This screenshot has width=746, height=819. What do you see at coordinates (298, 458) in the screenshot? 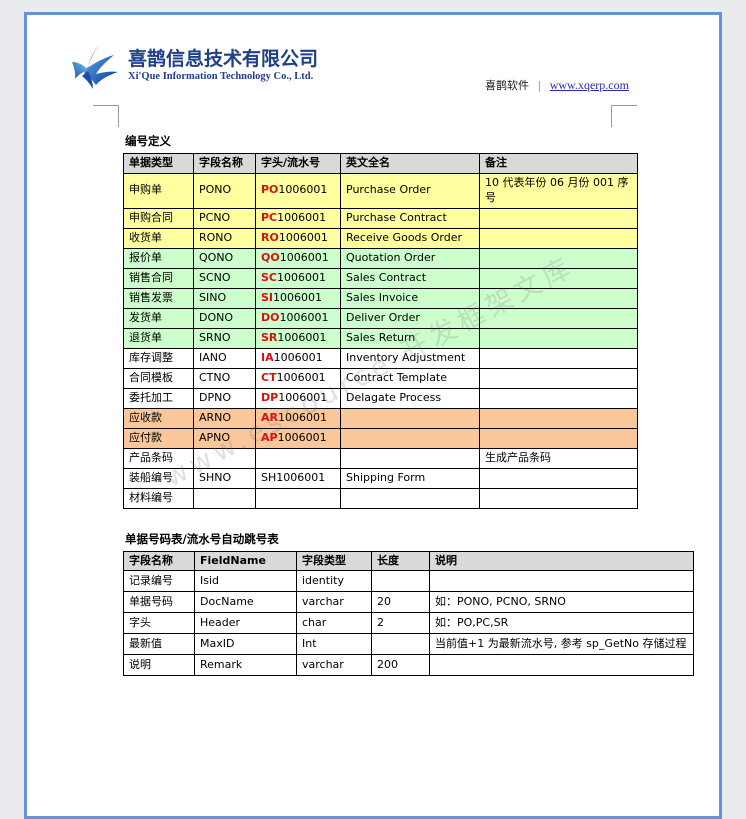
I see `cell-serial` at bounding box center [298, 458].